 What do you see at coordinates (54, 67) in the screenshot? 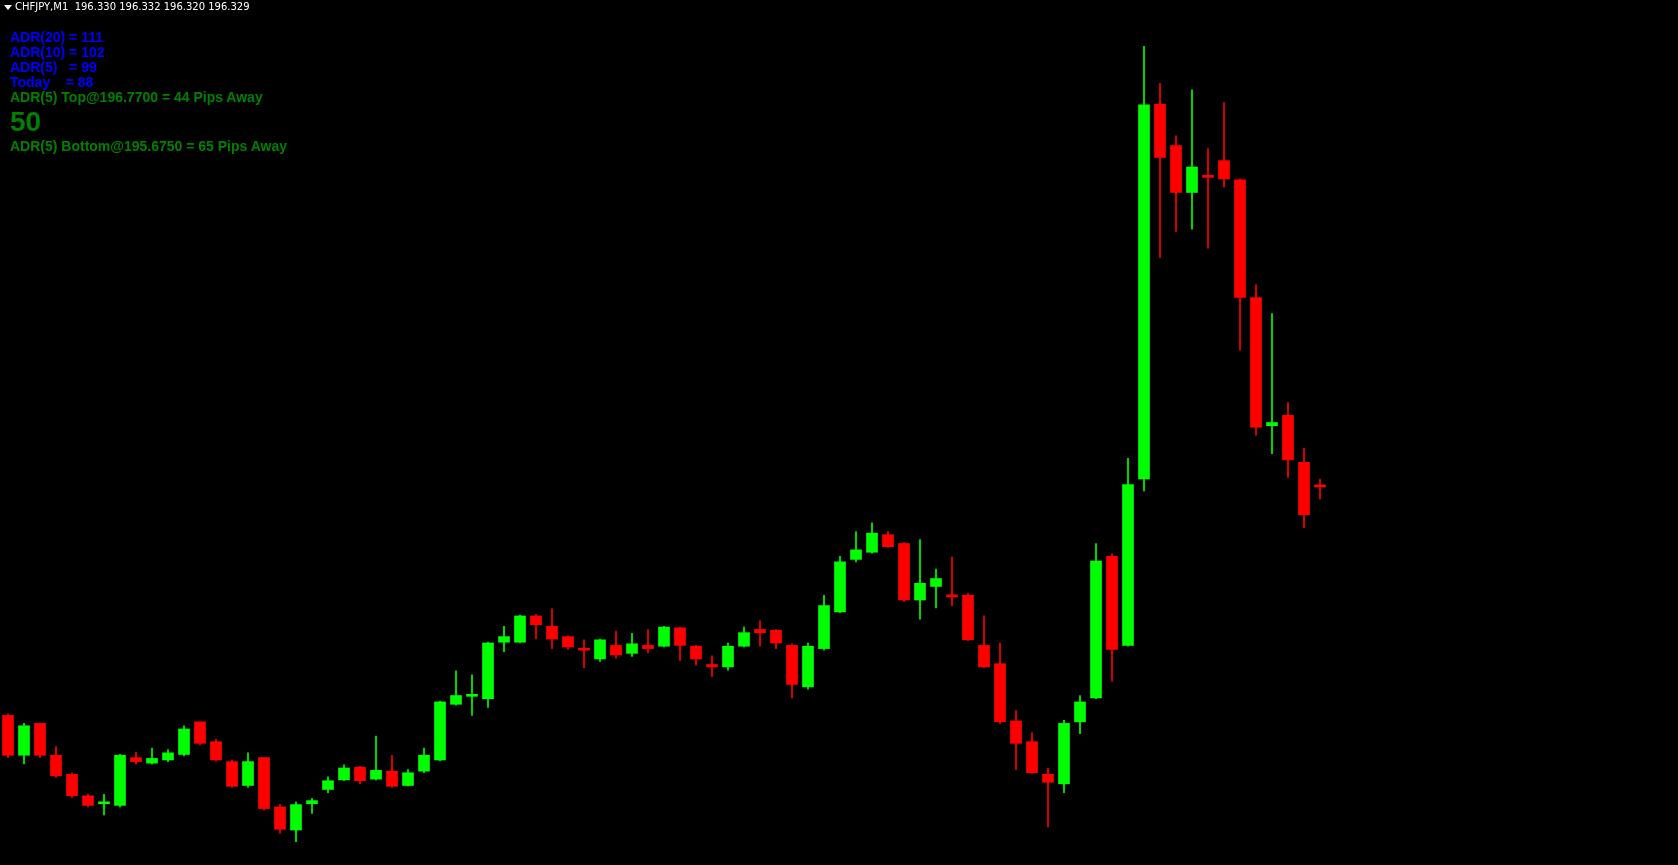
I see `annotation: ADR(5) = 99` at bounding box center [54, 67].